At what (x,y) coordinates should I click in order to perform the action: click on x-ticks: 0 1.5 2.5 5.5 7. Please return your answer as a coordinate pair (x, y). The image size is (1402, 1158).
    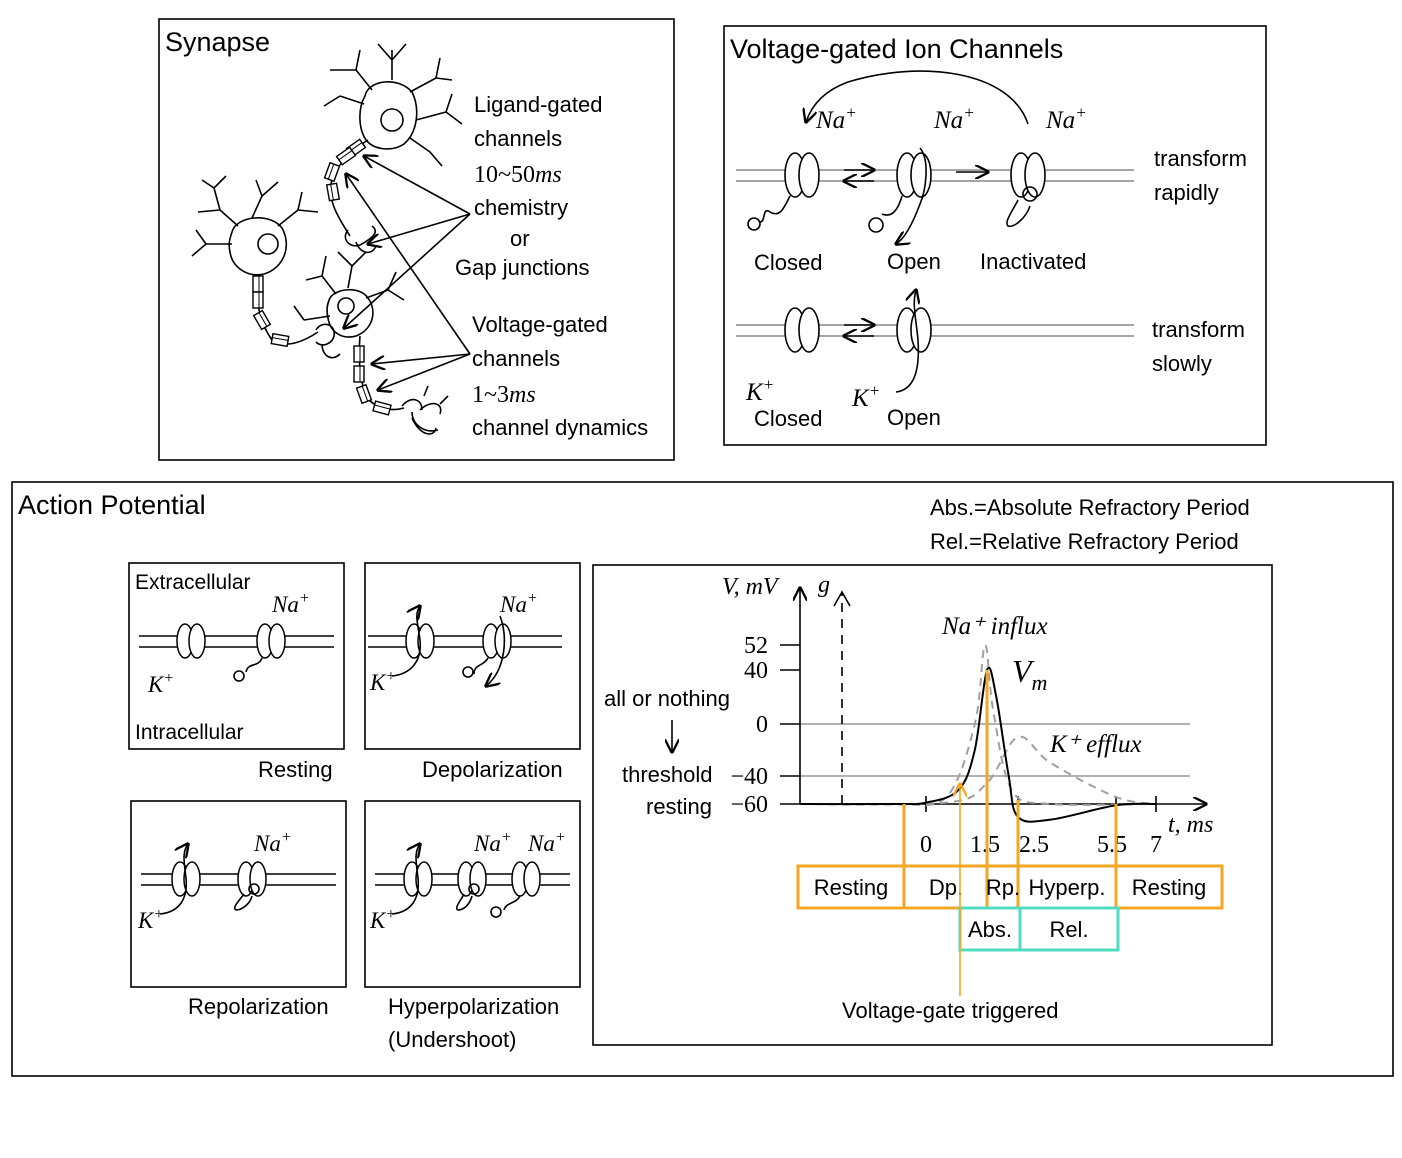
    Looking at the image, I should click on (1041, 827).